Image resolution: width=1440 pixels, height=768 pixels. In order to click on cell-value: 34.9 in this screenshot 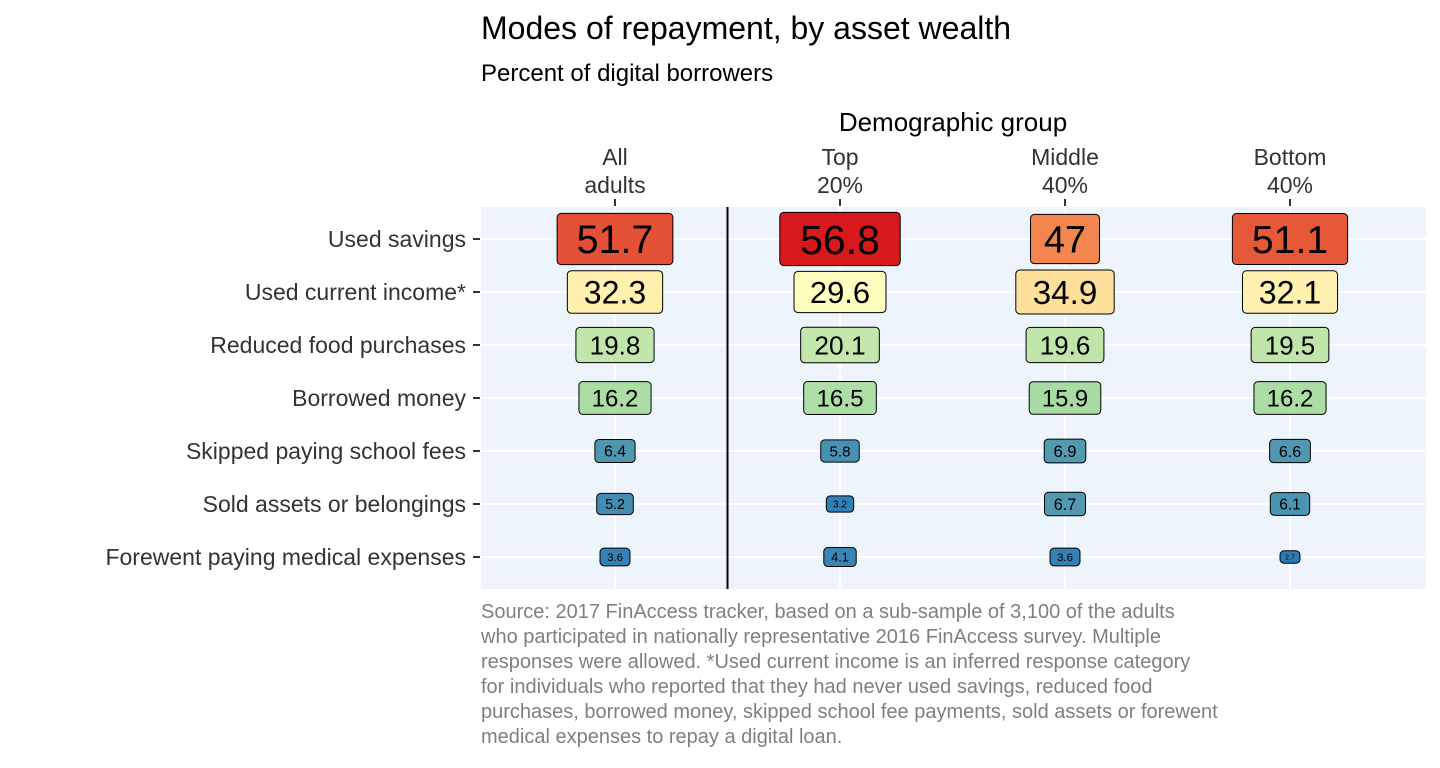, I will do `click(1065, 293)`.